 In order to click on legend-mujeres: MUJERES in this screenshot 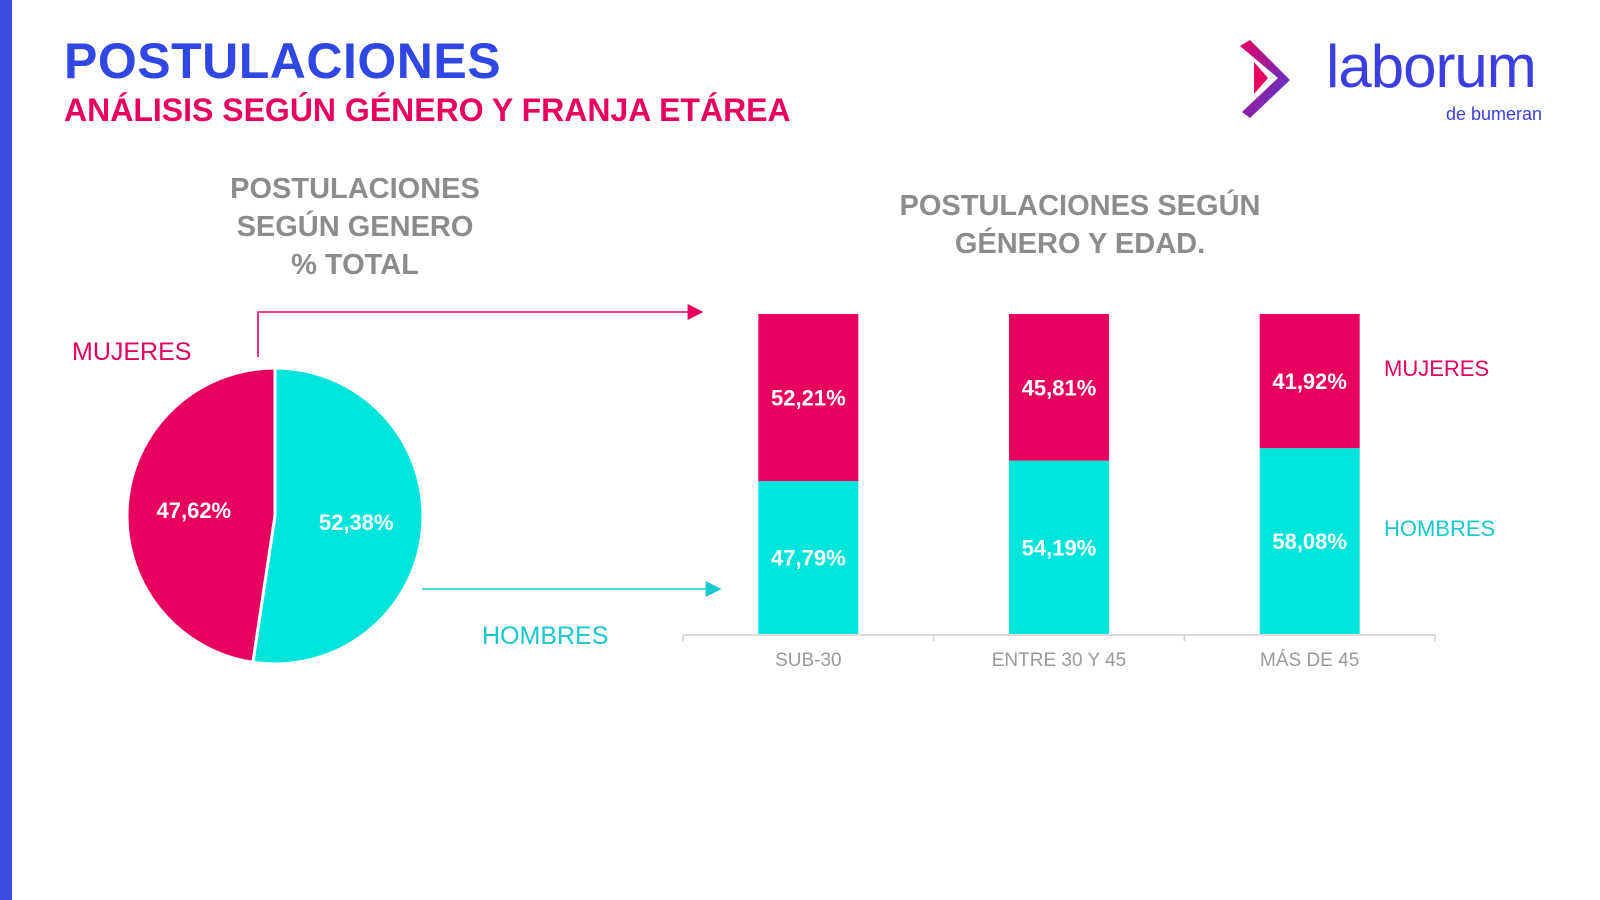, I will do `click(1437, 368)`.